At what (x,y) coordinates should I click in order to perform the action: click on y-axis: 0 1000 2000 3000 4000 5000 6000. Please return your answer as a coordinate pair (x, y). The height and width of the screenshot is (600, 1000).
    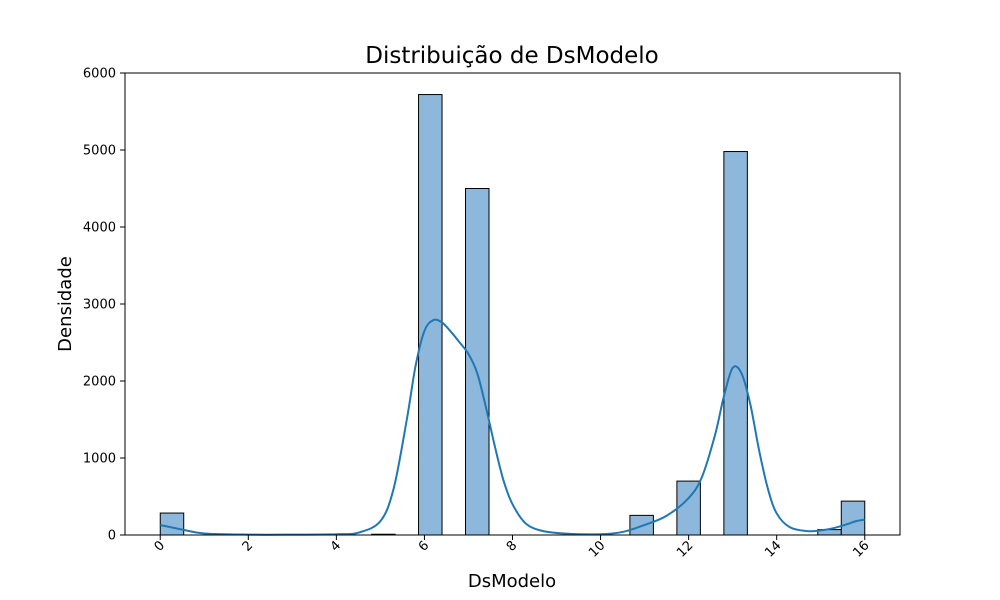
    Looking at the image, I should click on (104, 305).